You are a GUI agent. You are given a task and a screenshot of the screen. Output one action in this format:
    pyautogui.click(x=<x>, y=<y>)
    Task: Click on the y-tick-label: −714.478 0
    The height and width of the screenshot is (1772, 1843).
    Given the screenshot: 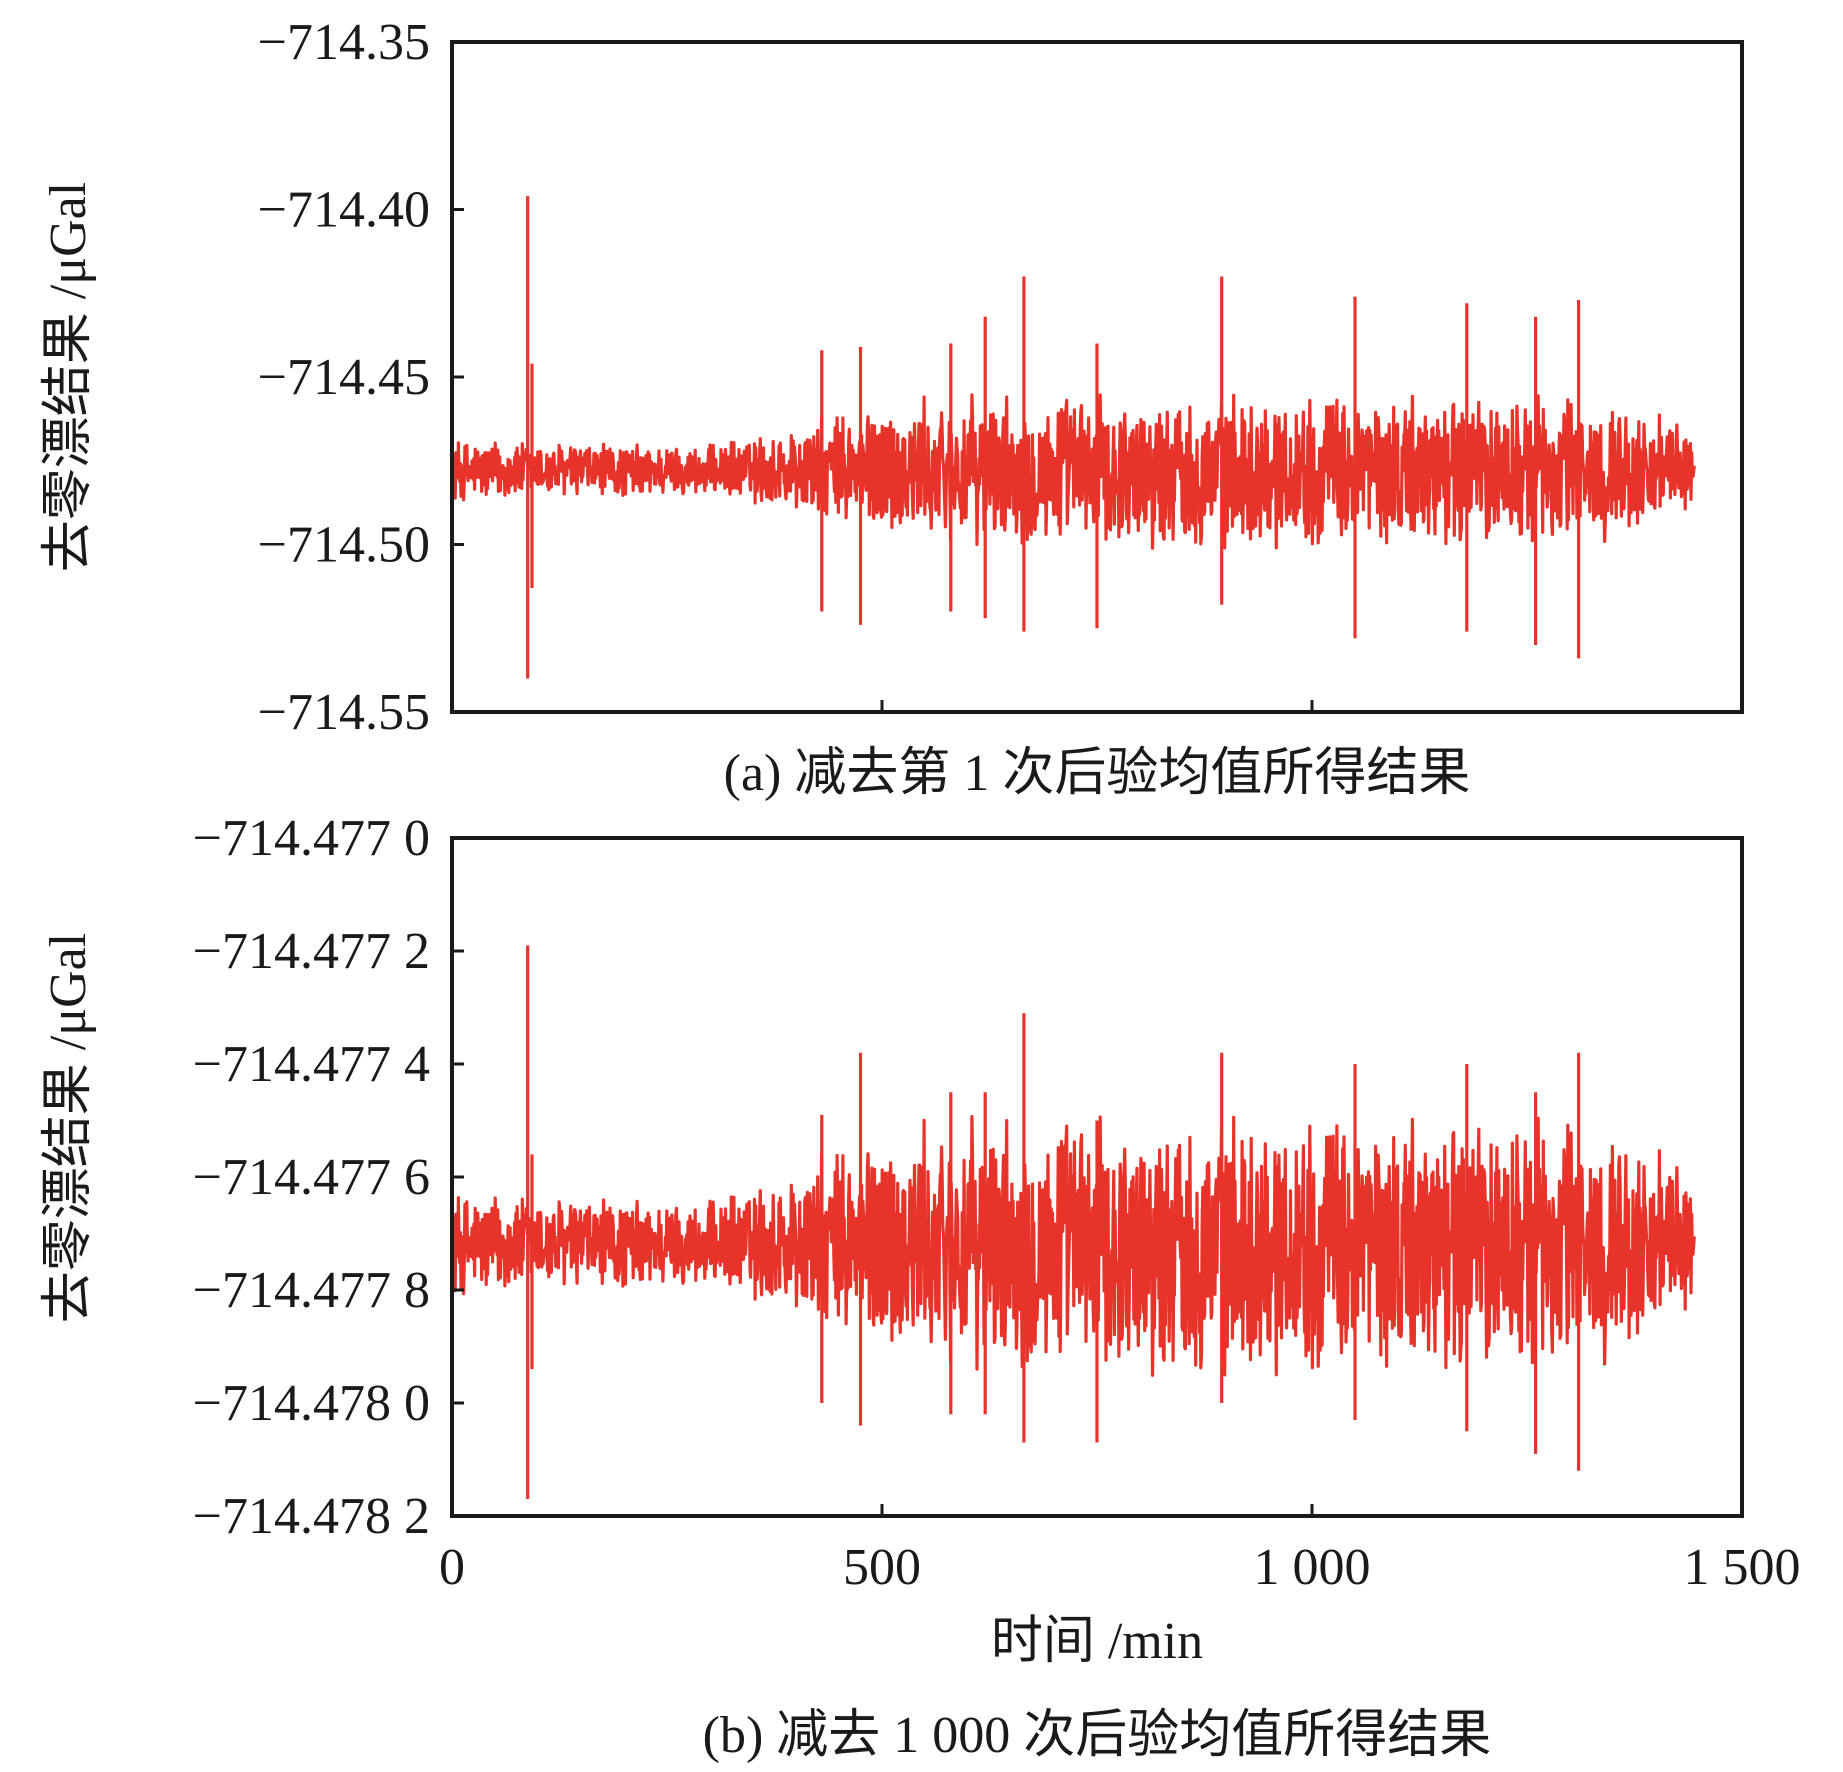 What is the action you would take?
    pyautogui.click(x=311, y=1403)
    